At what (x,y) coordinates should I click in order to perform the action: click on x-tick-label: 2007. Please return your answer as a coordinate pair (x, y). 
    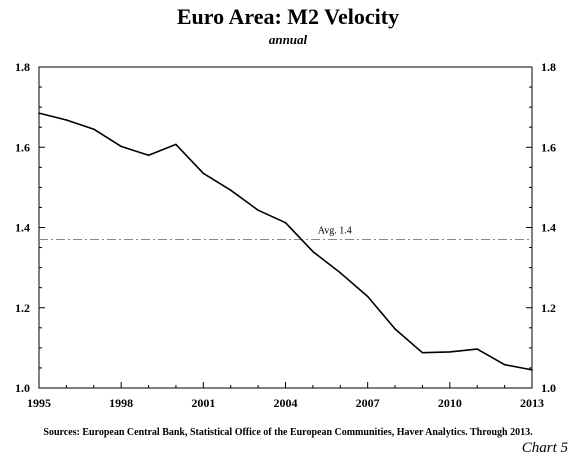
    Looking at the image, I should click on (368, 403).